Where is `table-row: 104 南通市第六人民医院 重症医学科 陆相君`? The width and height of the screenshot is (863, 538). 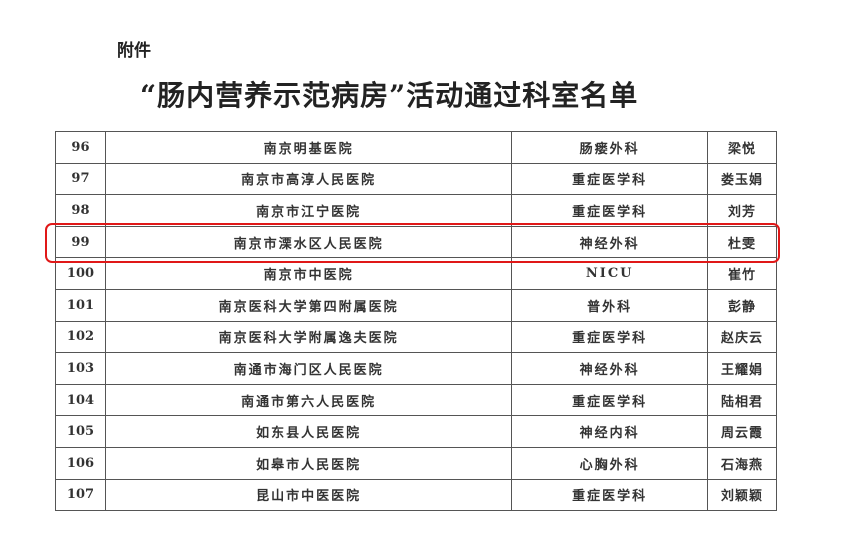
table-row: 104 南通市第六人民医院 重症医学科 陆相君 is located at coordinates (416, 400).